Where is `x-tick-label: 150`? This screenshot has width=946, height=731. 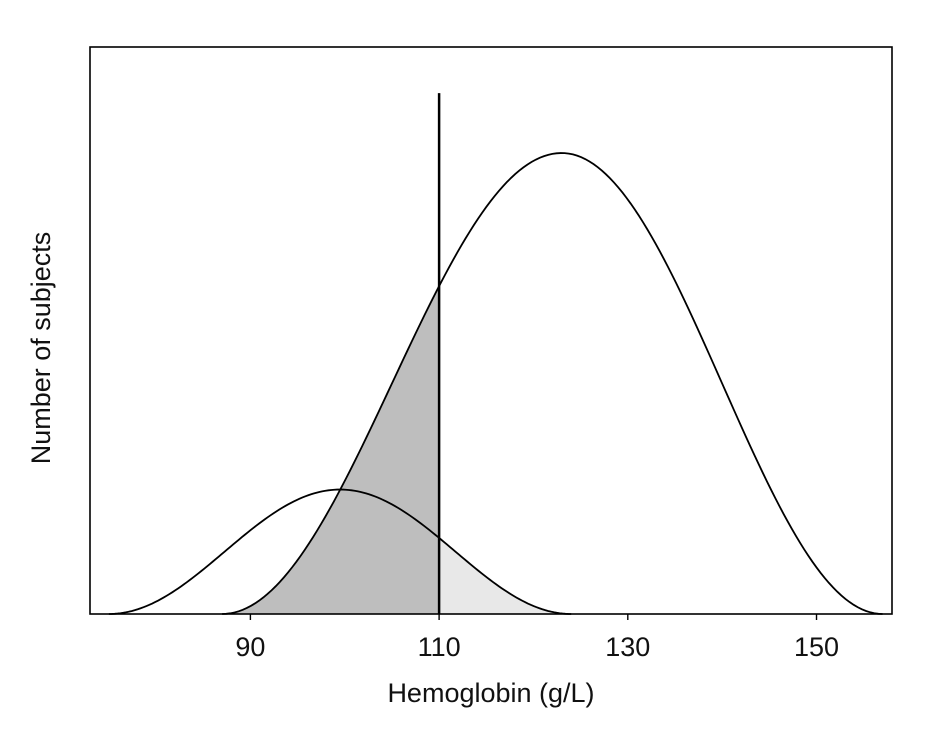 x-tick-label: 150 is located at coordinates (816, 647).